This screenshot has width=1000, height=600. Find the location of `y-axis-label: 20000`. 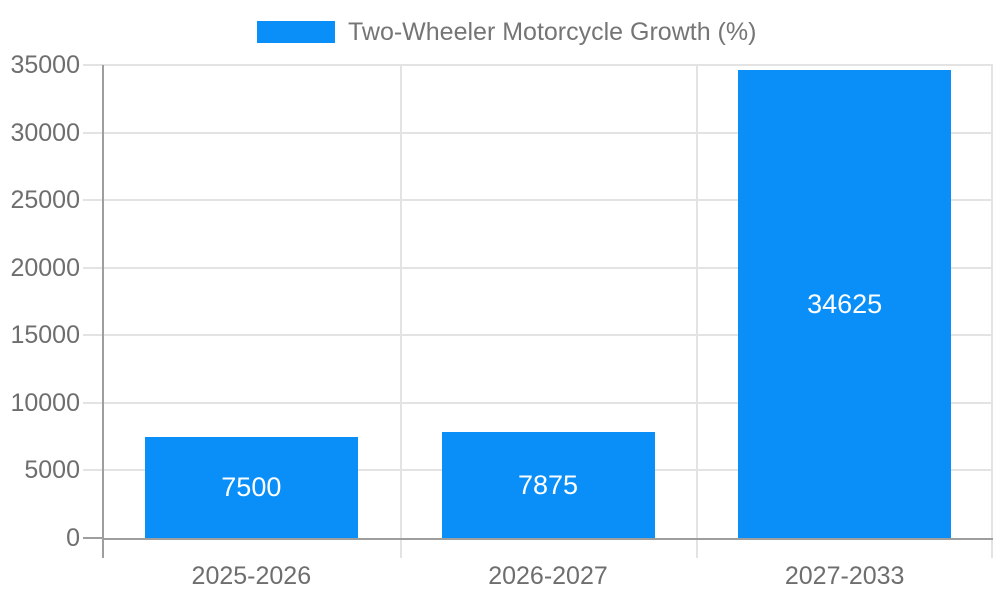

y-axis-label: 20000 is located at coordinates (45, 267).